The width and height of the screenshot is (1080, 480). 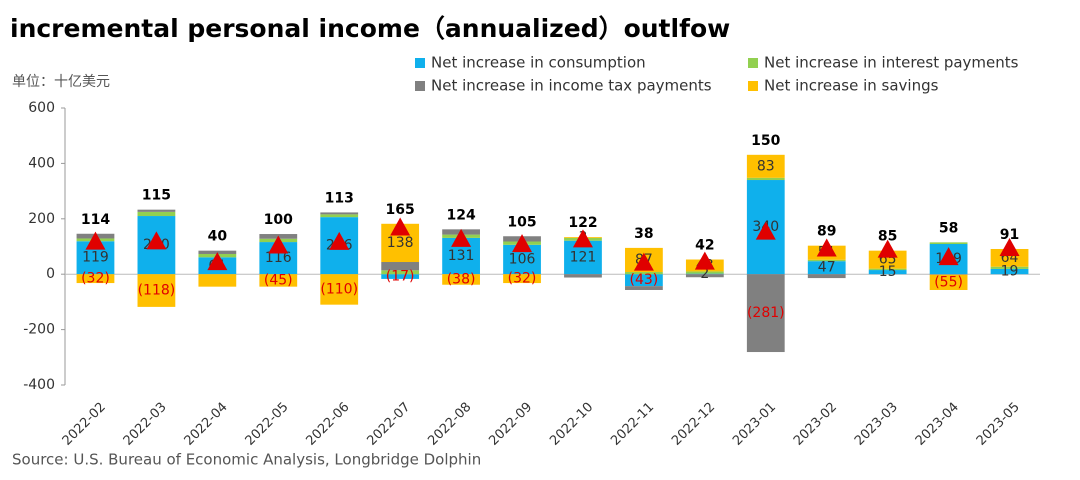 What do you see at coordinates (339, 198) in the screenshot?
I see `total-label: 113` at bounding box center [339, 198].